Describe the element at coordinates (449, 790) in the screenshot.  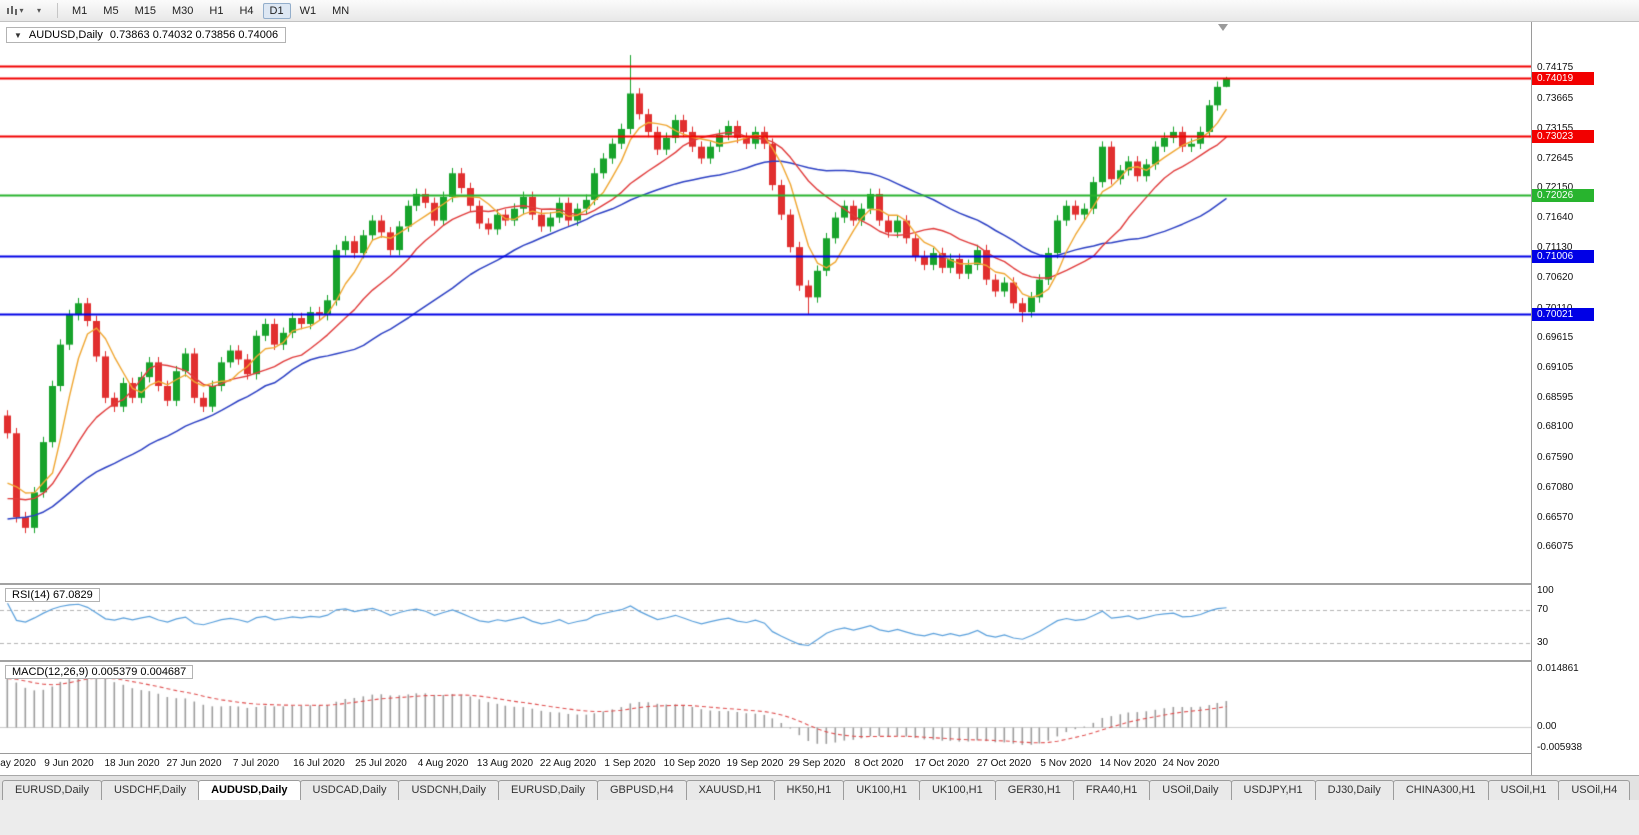
I see `chart-tab-usdcnh-daily: USDCNH,Daily` at that location.